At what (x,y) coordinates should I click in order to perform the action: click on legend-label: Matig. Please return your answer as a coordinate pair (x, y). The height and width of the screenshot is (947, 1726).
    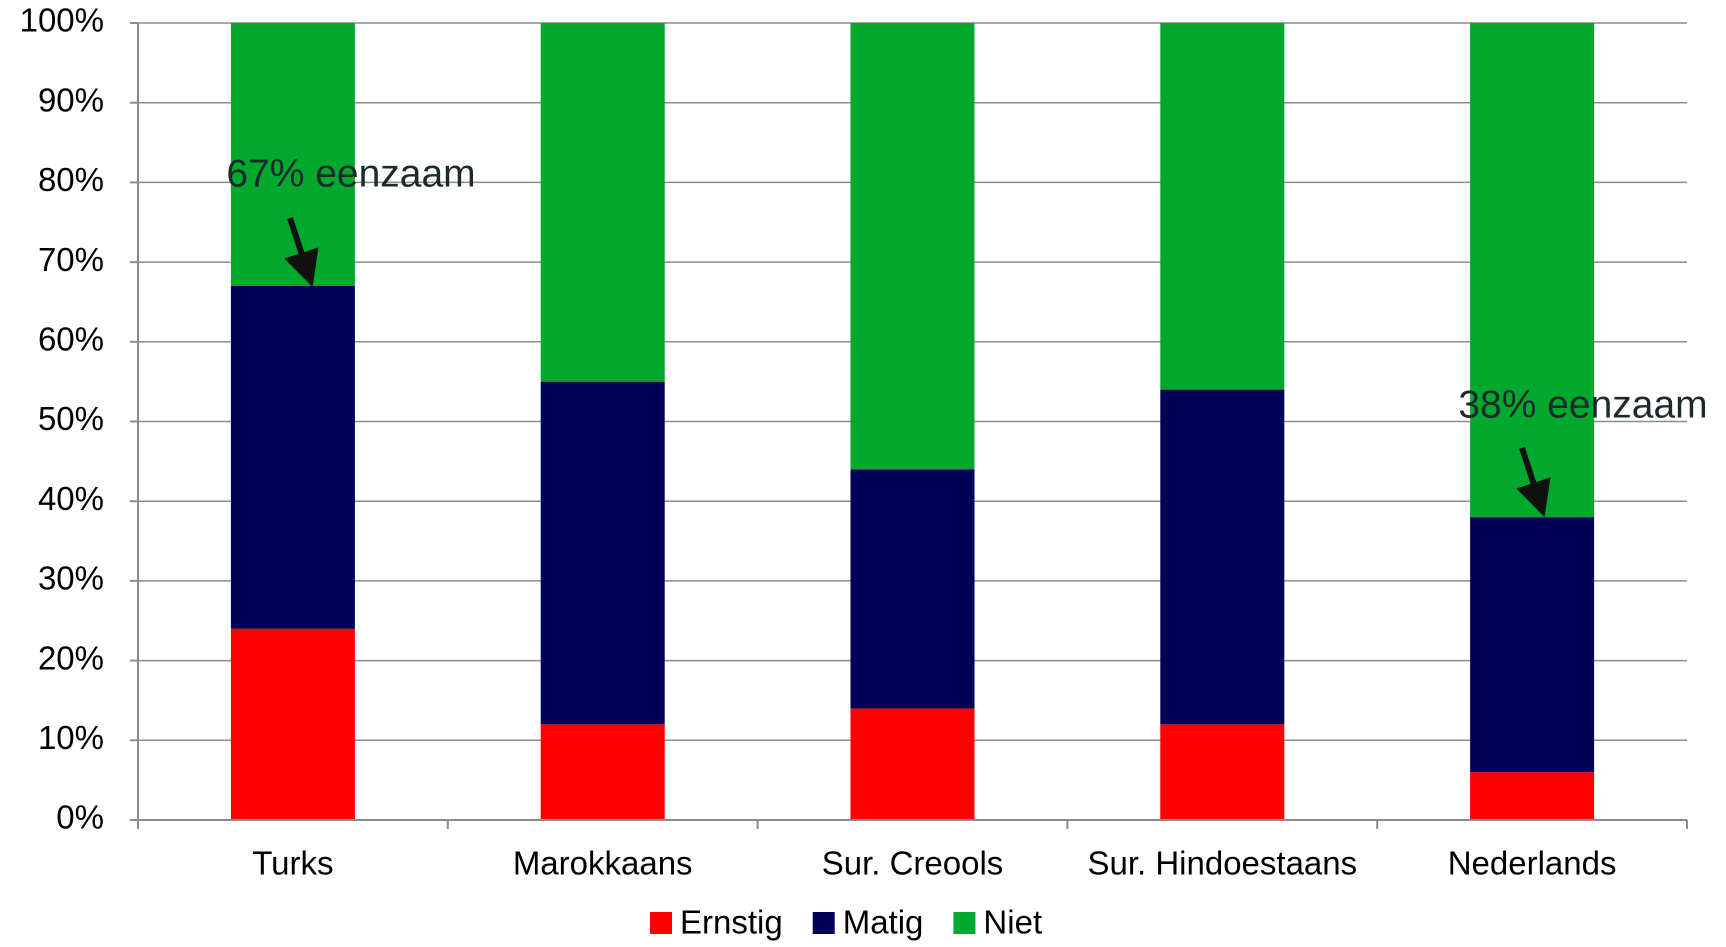
    Looking at the image, I should click on (883, 922).